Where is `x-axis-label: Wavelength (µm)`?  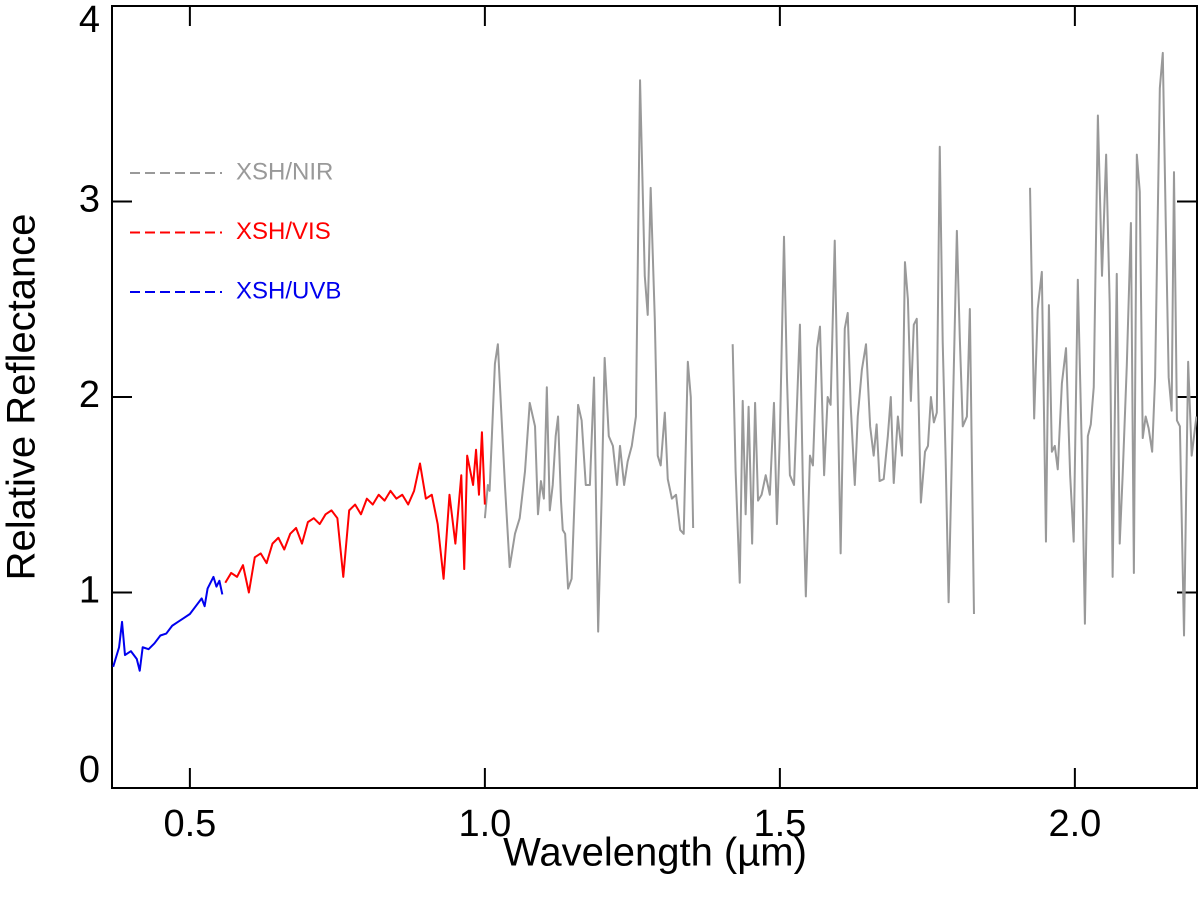 x-axis-label: Wavelength (µm) is located at coordinates (655, 853).